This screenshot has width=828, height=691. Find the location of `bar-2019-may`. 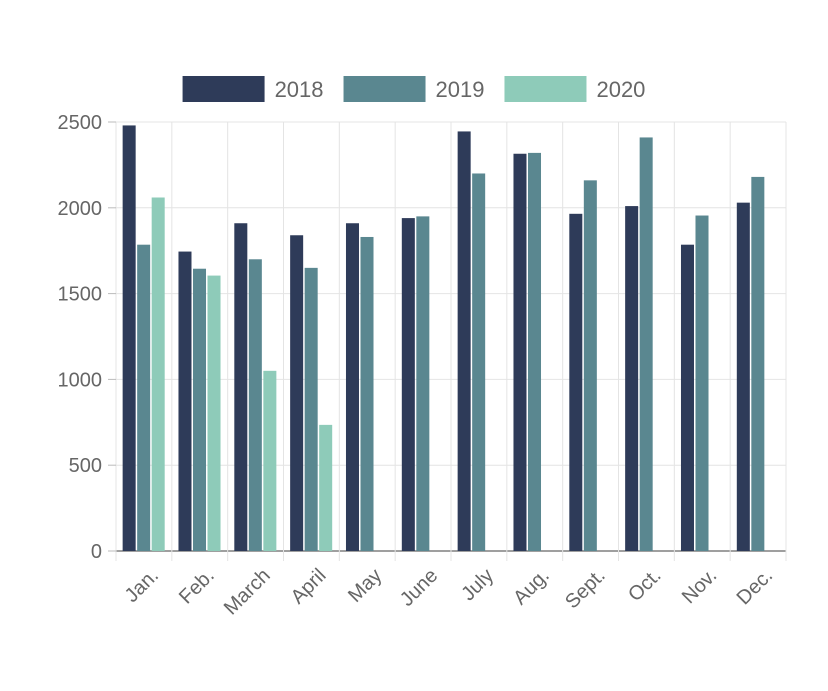

bar-2019-may is located at coordinates (367, 394).